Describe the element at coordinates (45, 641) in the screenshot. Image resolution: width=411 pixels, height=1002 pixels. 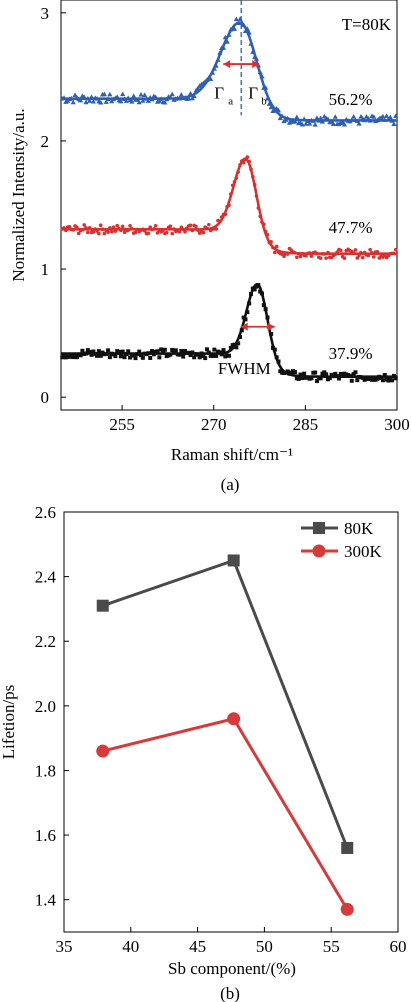
I see `y-tick-label-b: 2.2` at that location.